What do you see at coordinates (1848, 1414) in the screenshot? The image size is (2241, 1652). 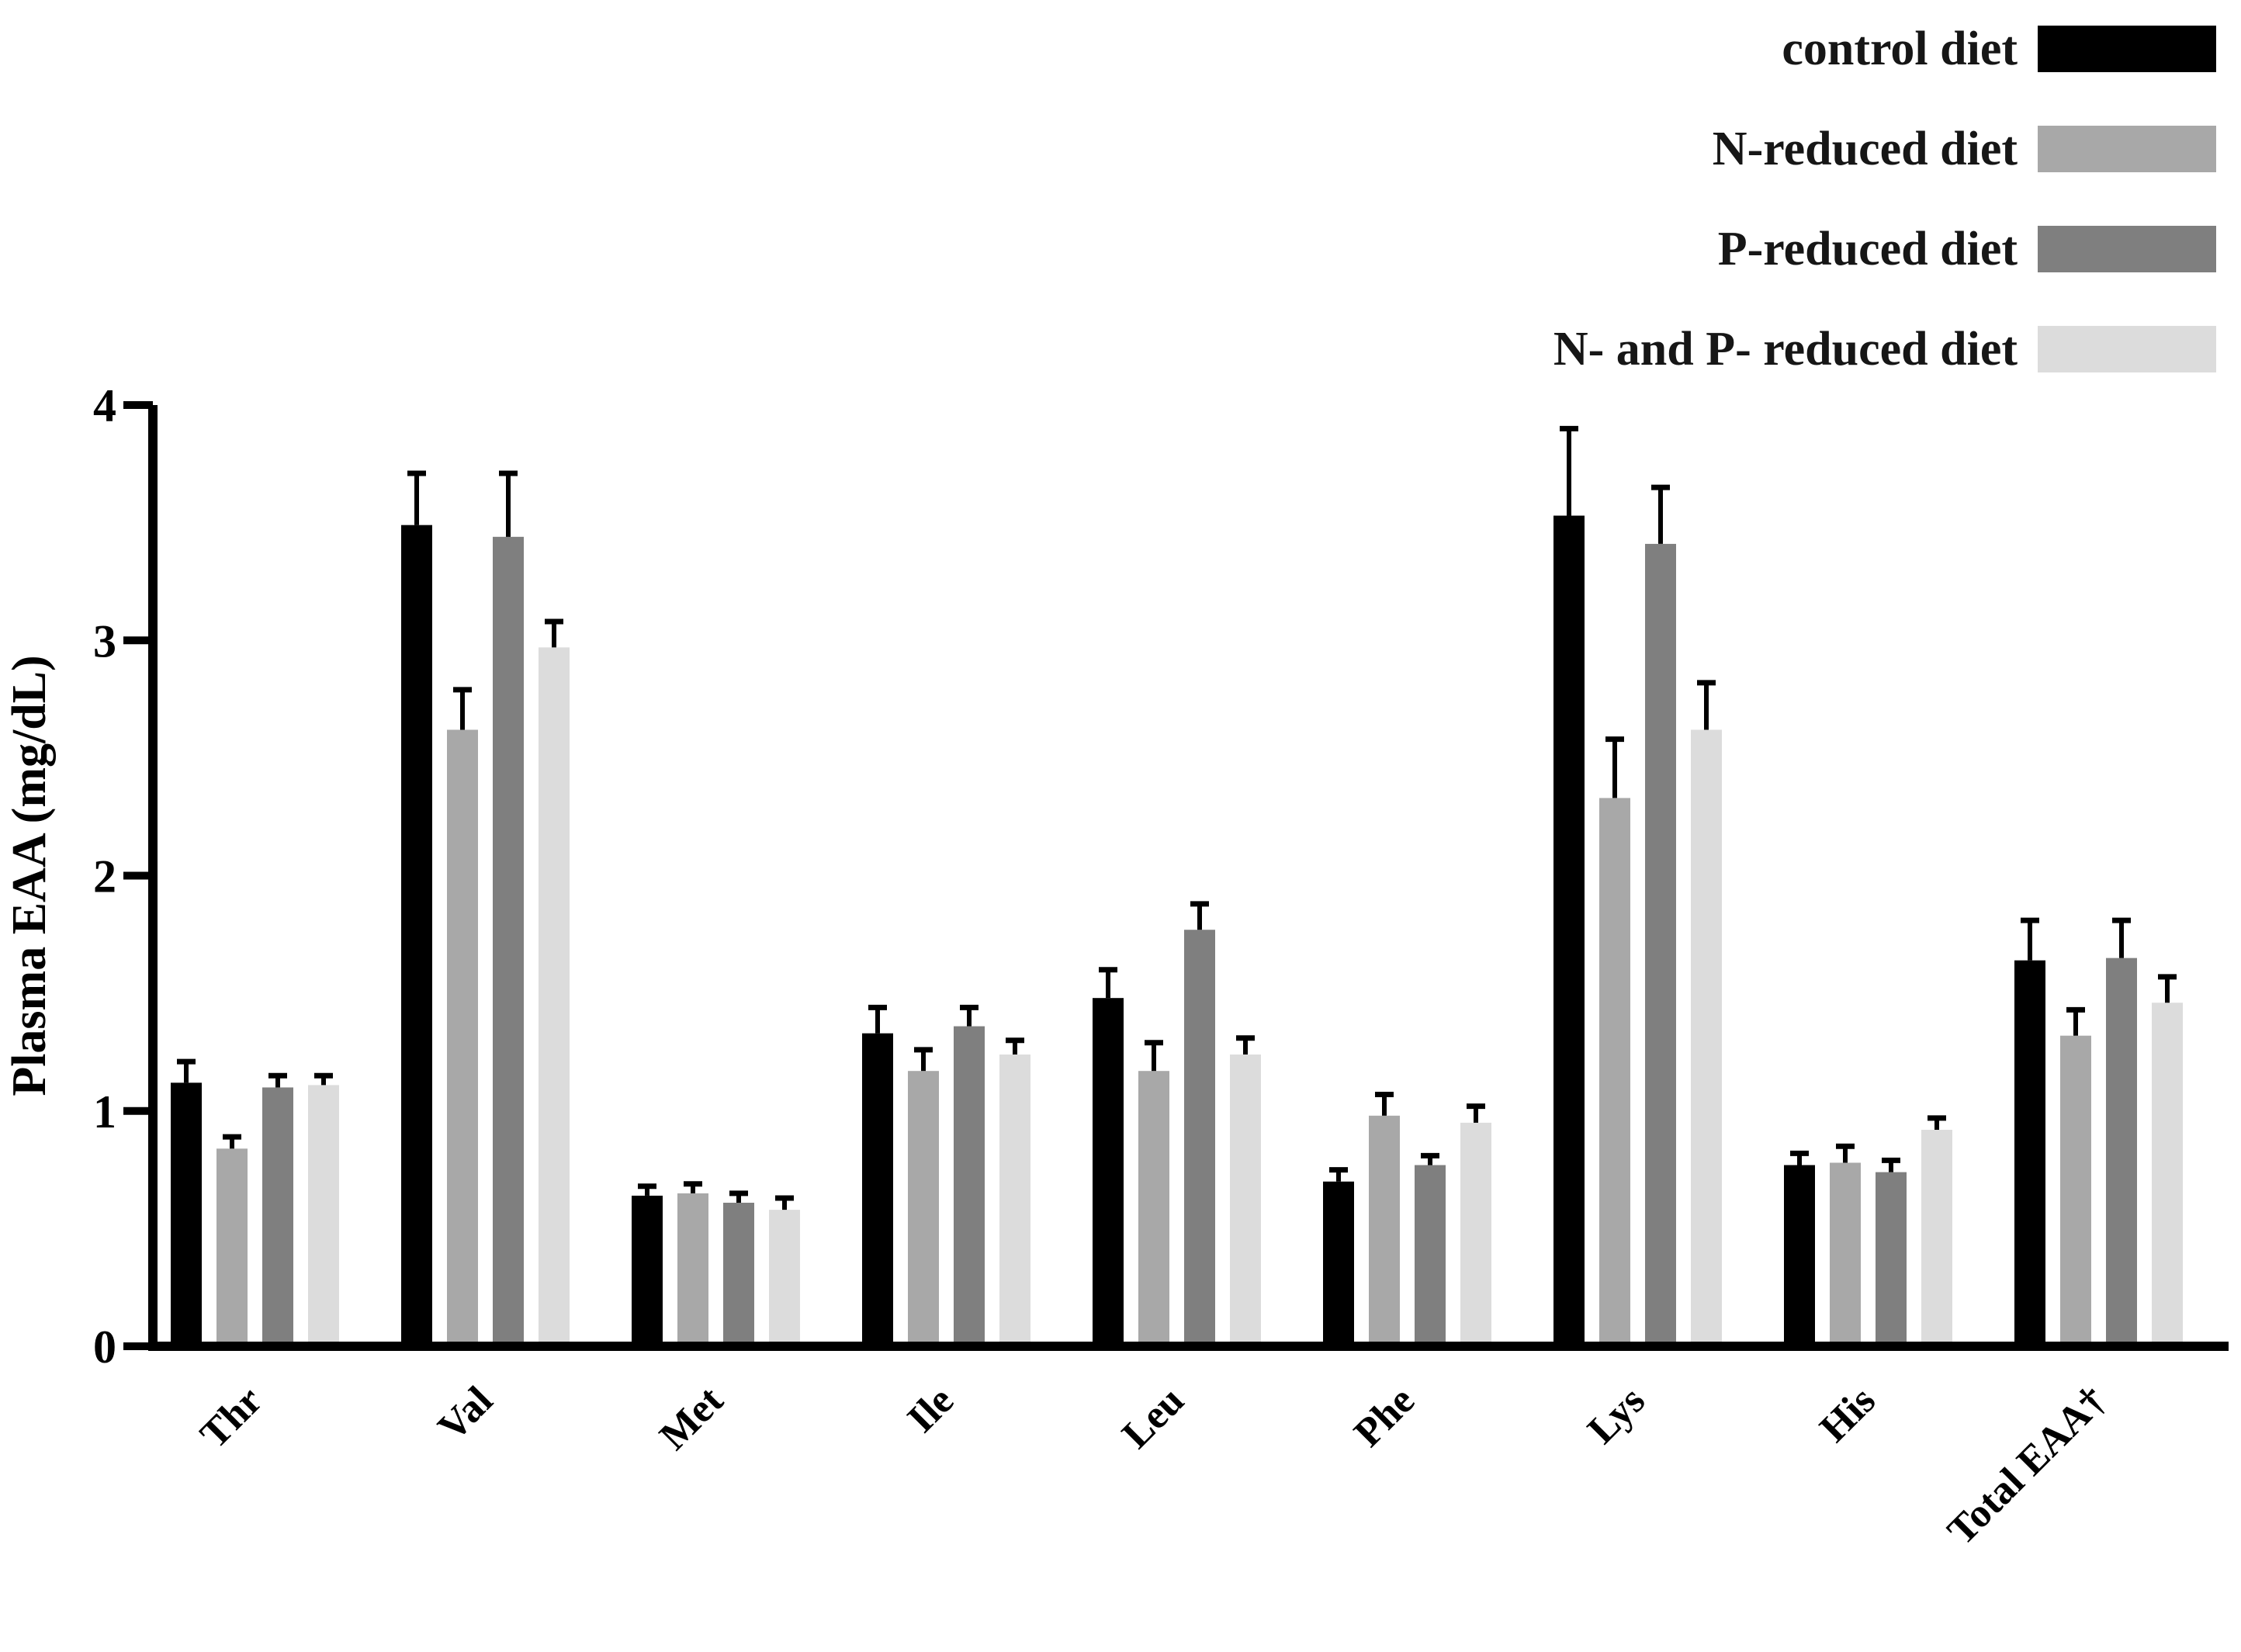 I see `x-category-label-his: His` at bounding box center [1848, 1414].